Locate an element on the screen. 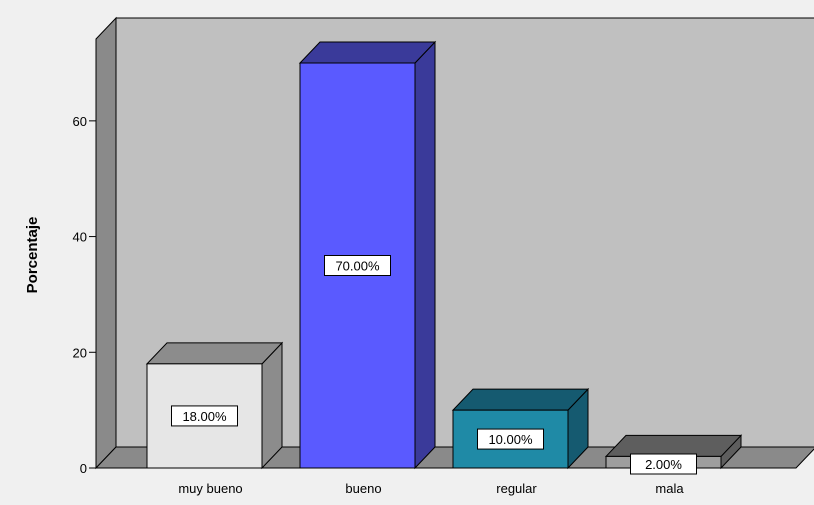 The height and width of the screenshot is (505, 814). bar-regular: 10.00% is located at coordinates (520, 428).